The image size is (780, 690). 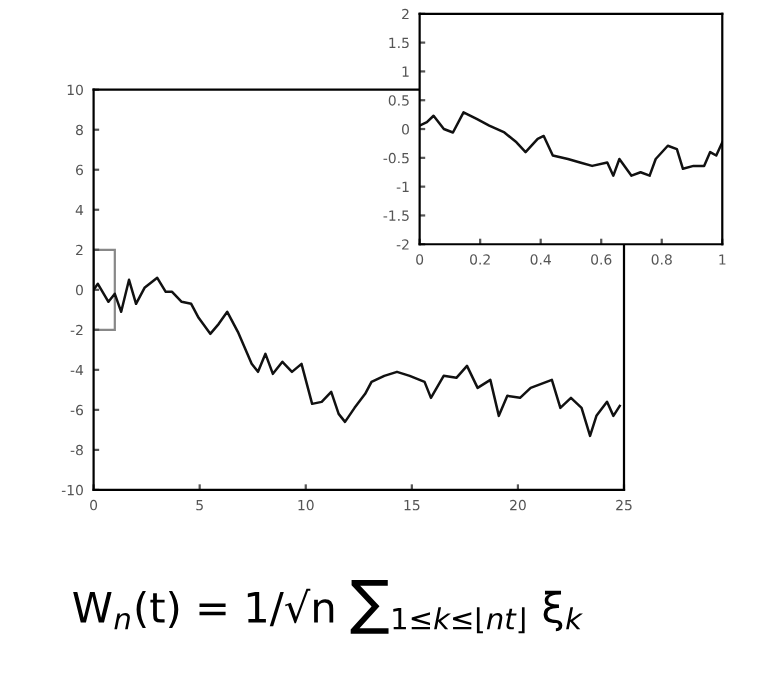 I want to click on text: W$_{n}$(t) = 1/√n ∑$_{1≤k≤⌊nt⌋}$ ξ$_{k}$, so click(x=328, y=607).